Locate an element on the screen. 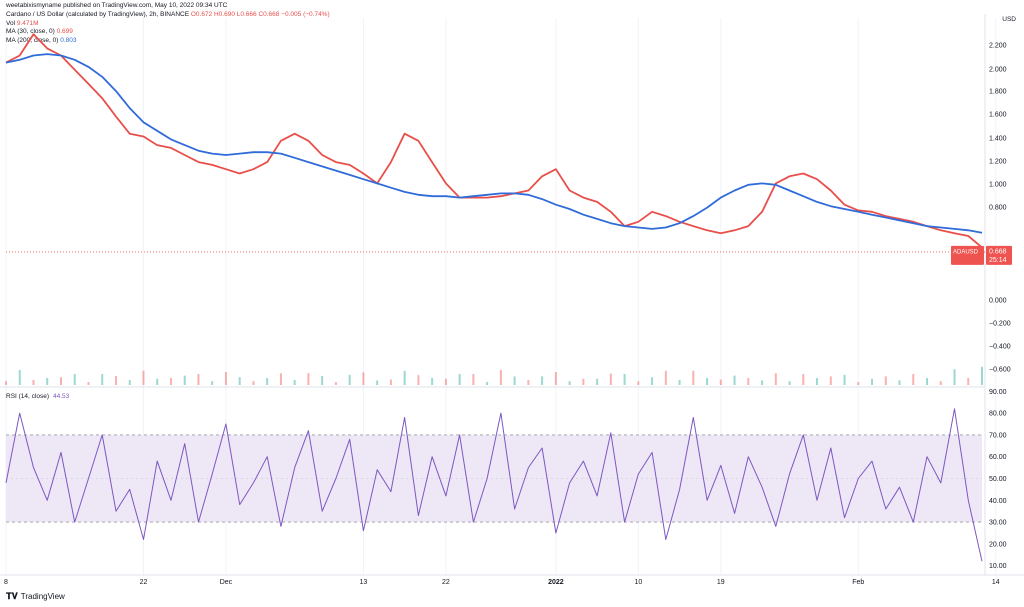  rsi-tick-label: 10.00 is located at coordinates (998, 566).